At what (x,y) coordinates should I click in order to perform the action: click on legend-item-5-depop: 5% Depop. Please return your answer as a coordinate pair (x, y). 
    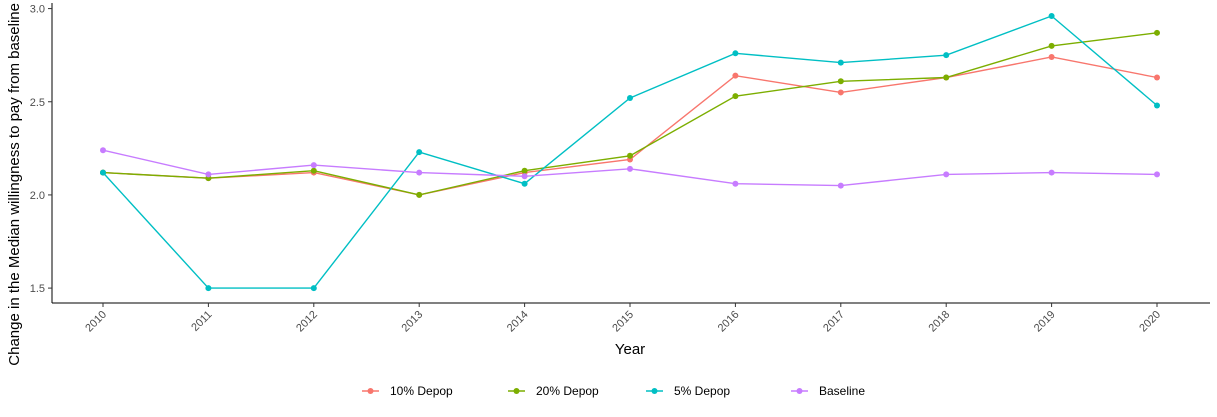
    Looking at the image, I should click on (688, 391).